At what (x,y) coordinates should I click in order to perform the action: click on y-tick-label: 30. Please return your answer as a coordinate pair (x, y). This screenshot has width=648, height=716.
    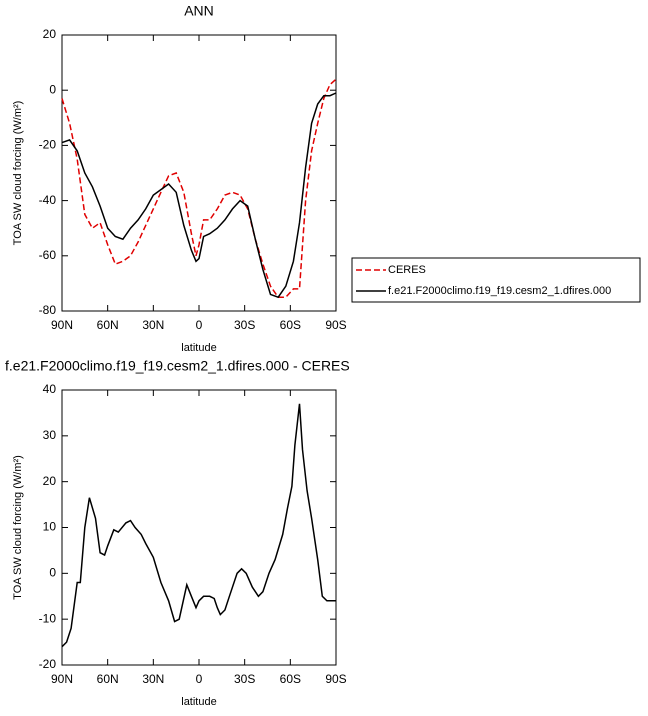
    Looking at the image, I should click on (50, 435).